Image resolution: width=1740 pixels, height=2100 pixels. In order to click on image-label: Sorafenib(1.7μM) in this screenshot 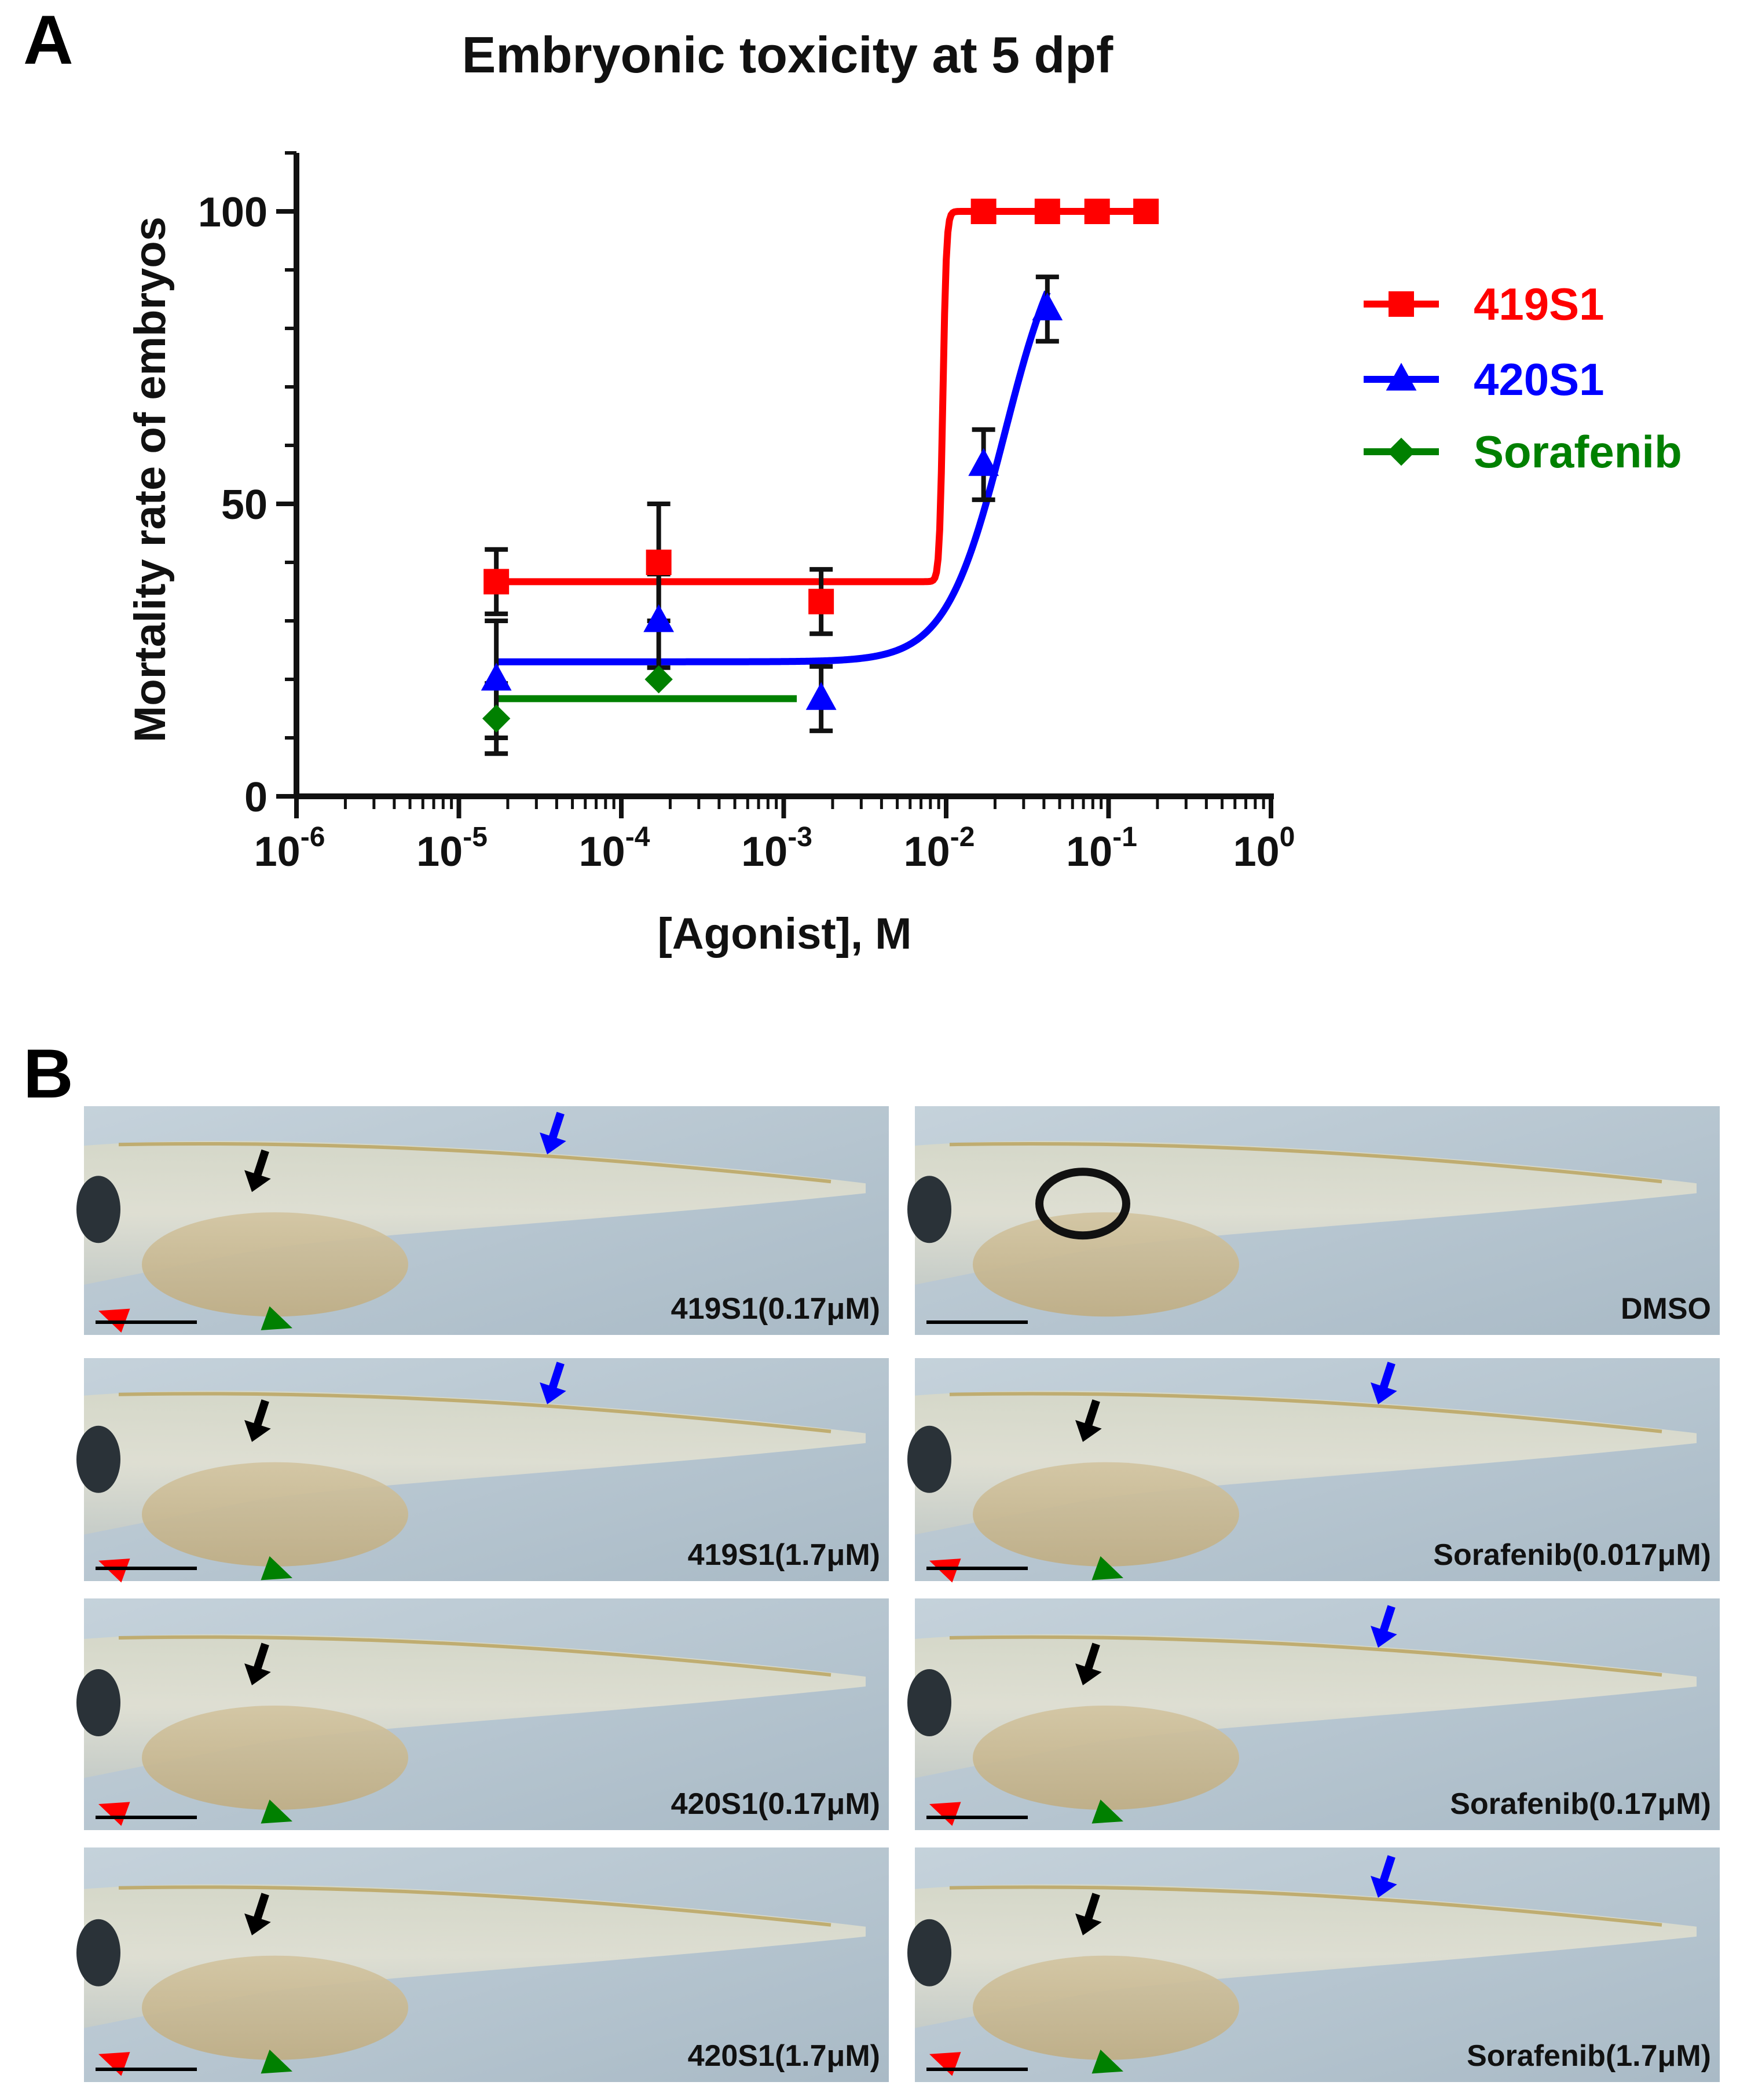, I will do `click(1589, 2056)`.